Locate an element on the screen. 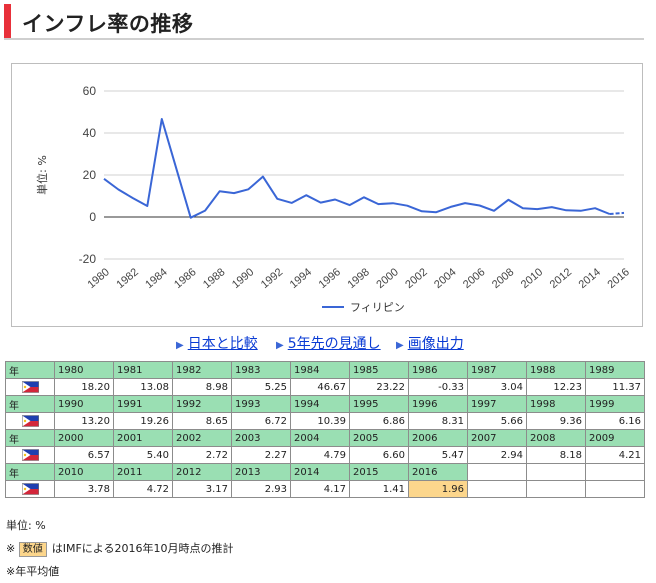  y-tick-label: -20 is located at coordinates (88, 259).